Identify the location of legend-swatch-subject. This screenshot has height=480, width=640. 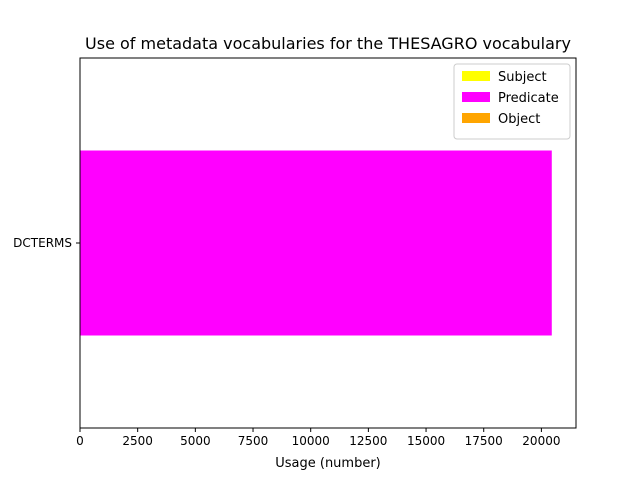
(476, 76).